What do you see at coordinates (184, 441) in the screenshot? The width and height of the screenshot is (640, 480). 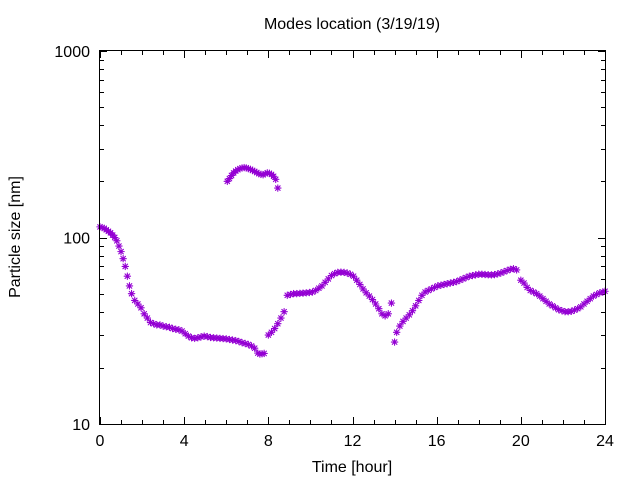 I see `x-tick-label: 4` at bounding box center [184, 441].